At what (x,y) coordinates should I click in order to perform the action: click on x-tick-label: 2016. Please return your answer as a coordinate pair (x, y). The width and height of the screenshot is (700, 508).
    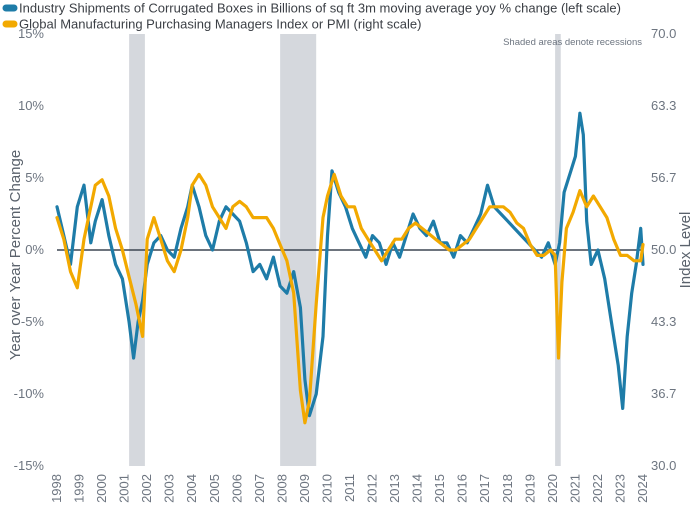
    Looking at the image, I should click on (462, 488).